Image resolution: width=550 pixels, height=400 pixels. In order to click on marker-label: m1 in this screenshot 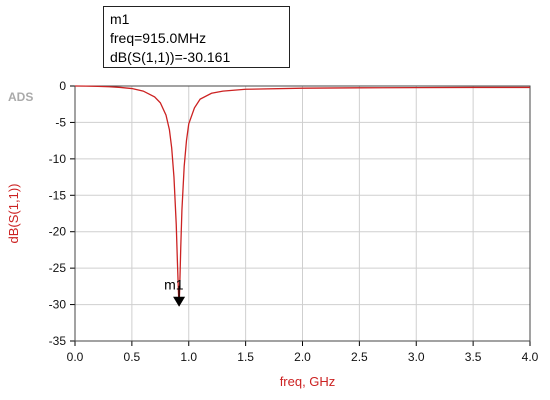, I will do `click(174, 285)`.